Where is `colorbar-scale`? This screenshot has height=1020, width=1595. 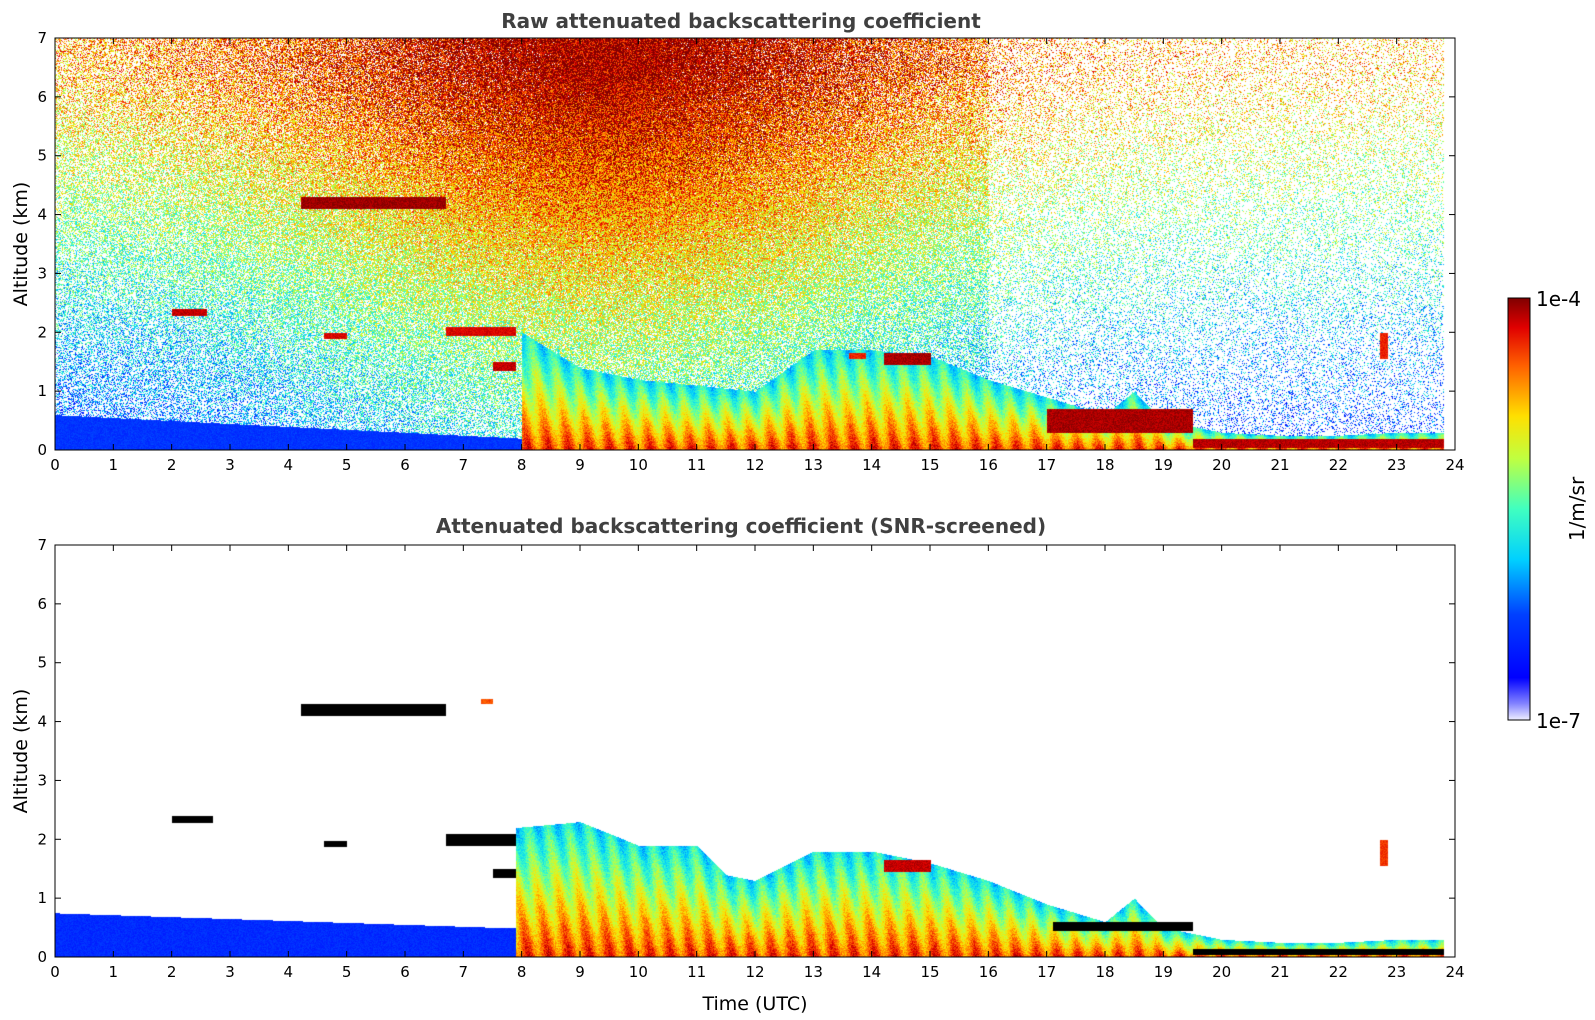 colorbar-scale is located at coordinates (1519, 509).